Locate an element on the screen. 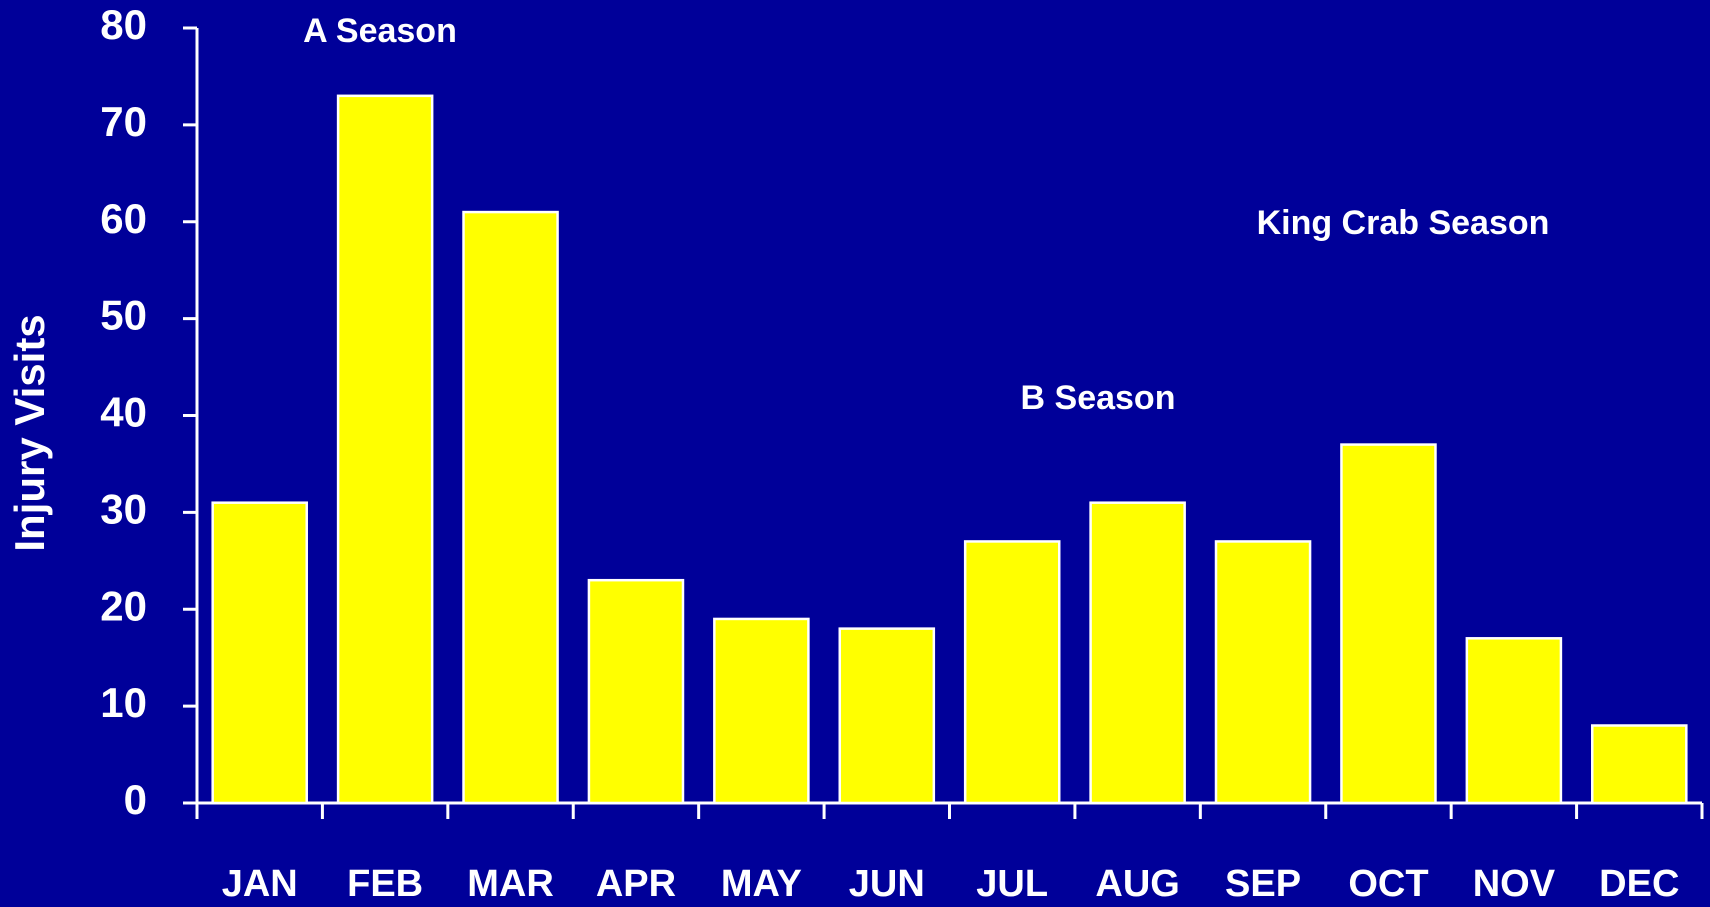  y-tick-label: 60 is located at coordinates (123, 218).